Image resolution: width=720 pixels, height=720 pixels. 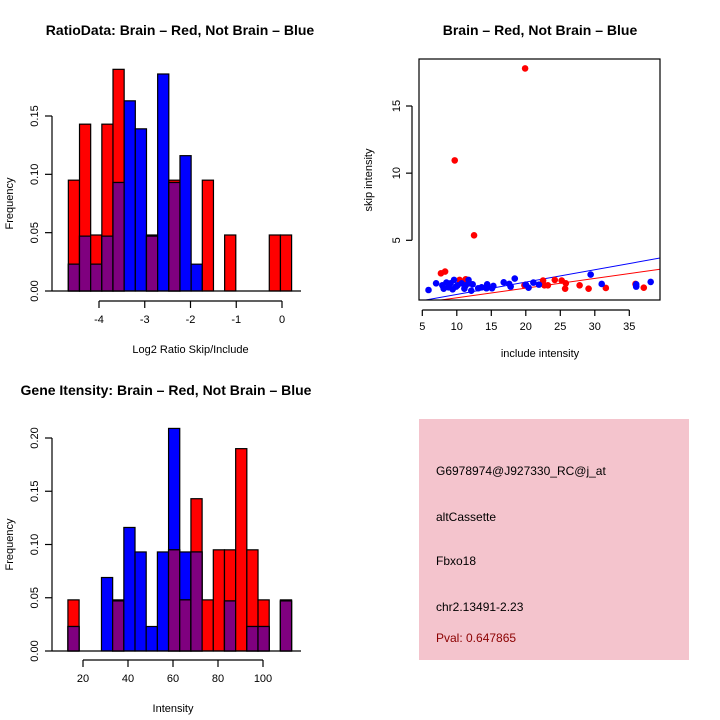 I want to click on event-type: altCassette, so click(x=466, y=517).